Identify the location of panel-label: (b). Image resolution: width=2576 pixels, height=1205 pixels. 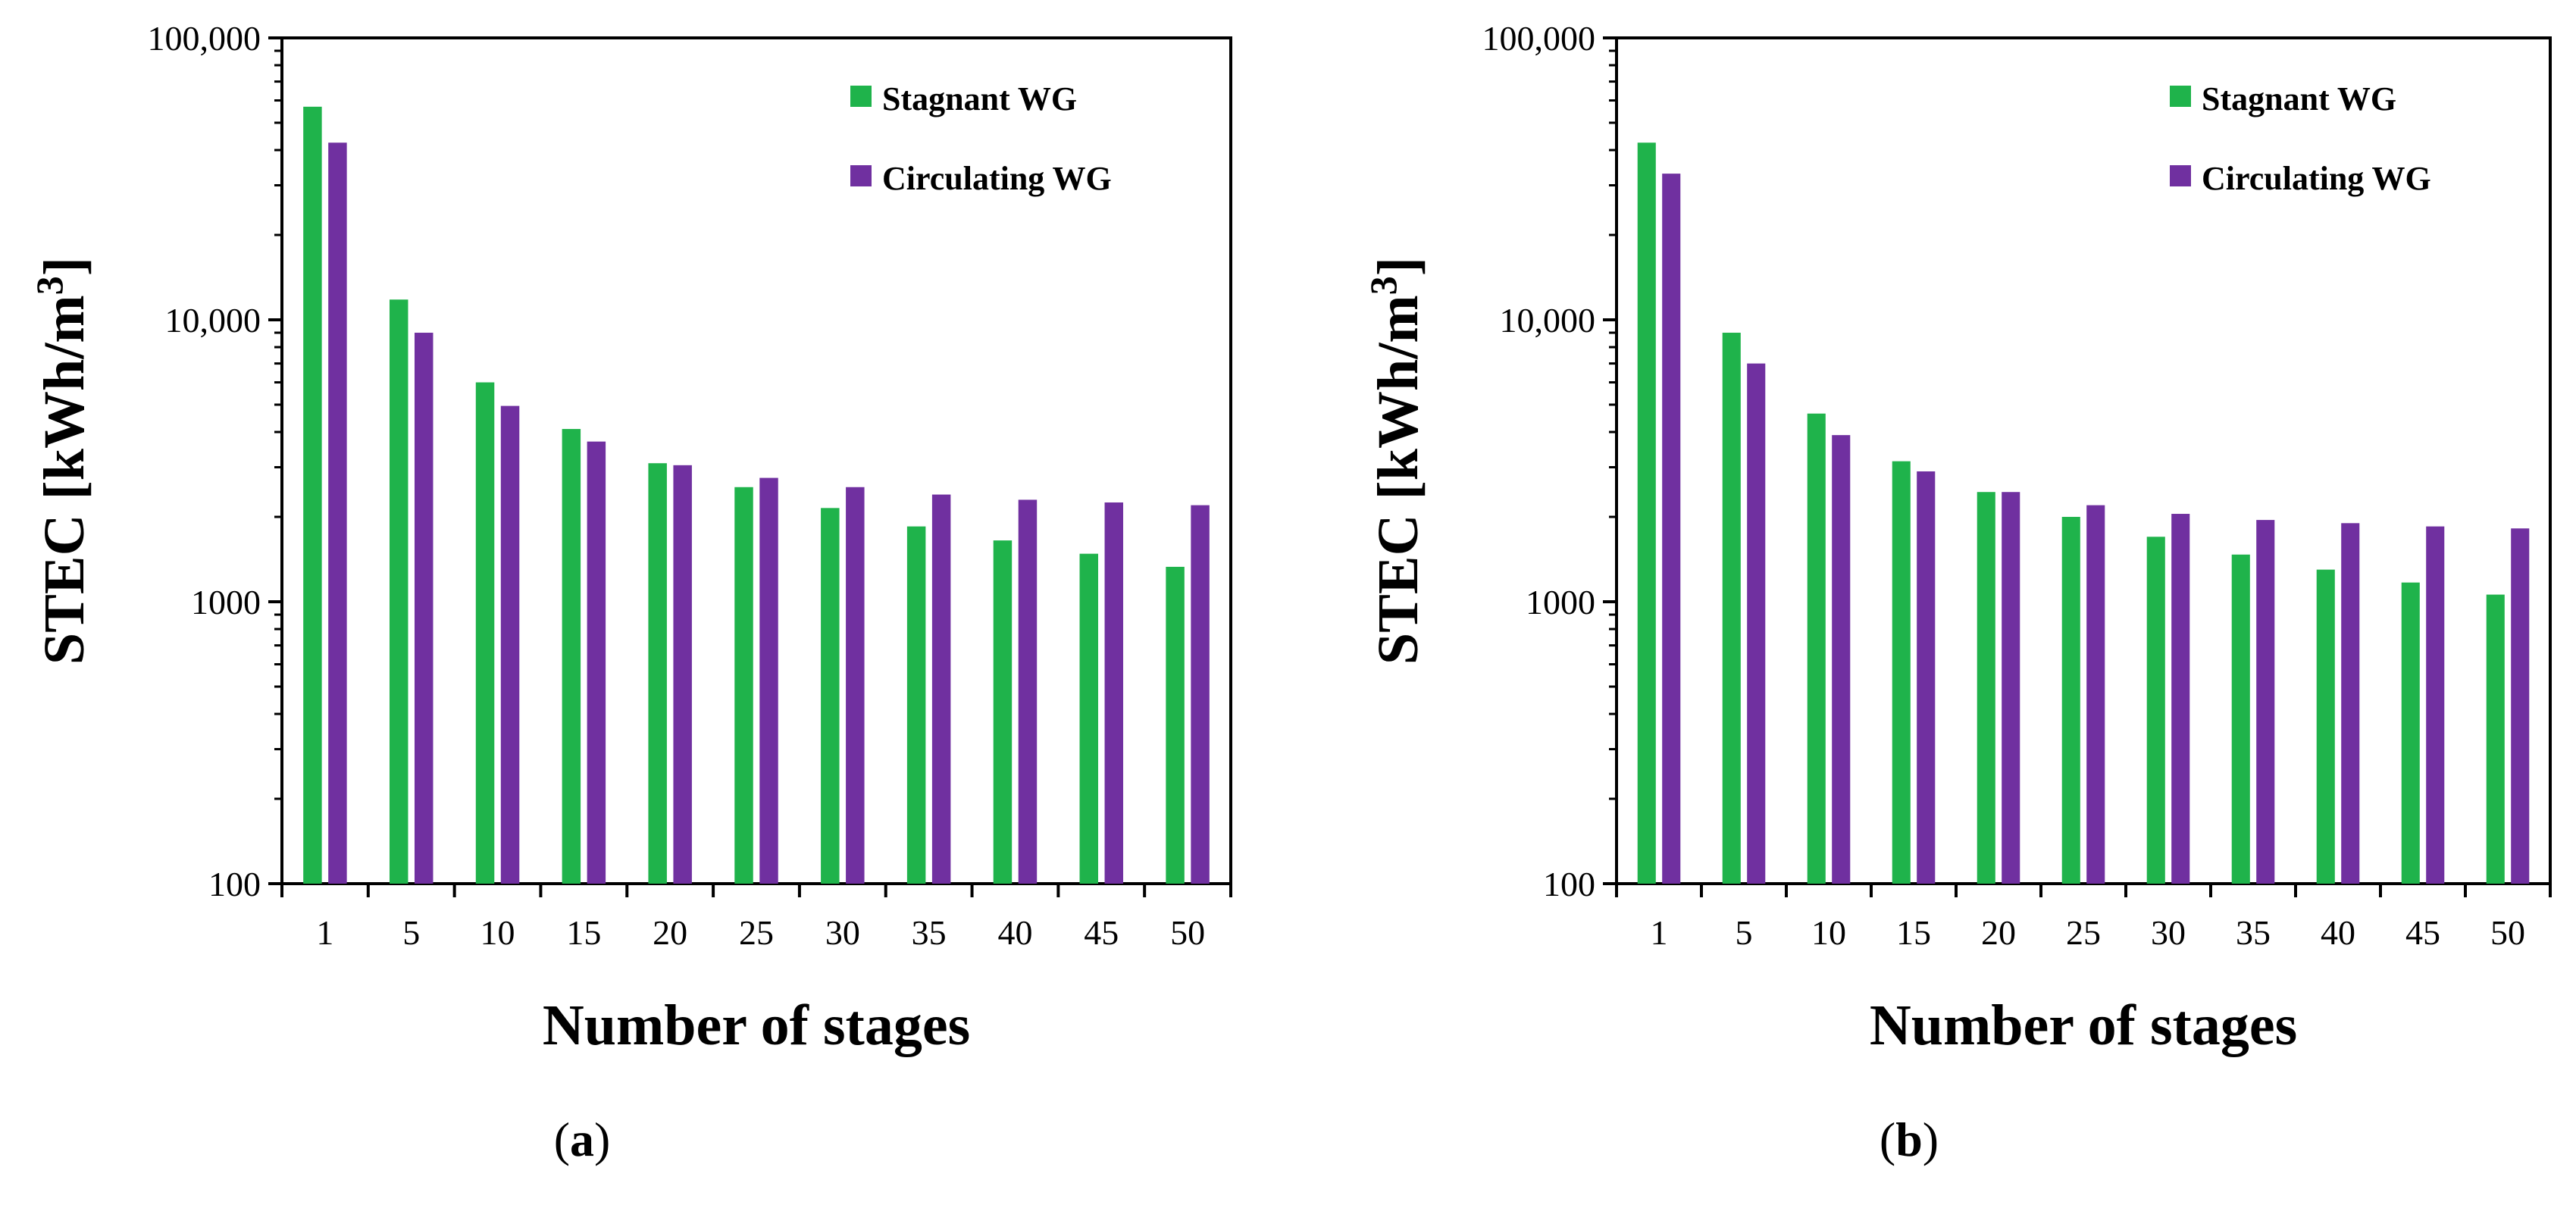
(1909, 1139).